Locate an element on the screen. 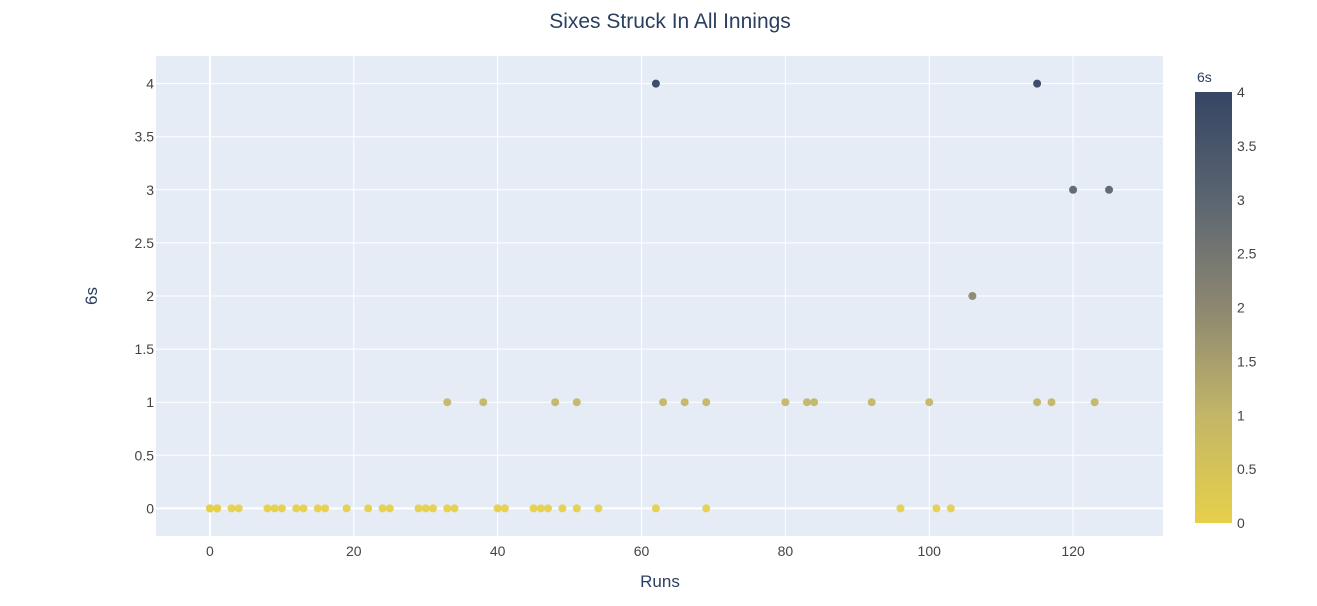 This screenshot has height=606, width=1317. x-tick-label: 40 is located at coordinates (498, 551).